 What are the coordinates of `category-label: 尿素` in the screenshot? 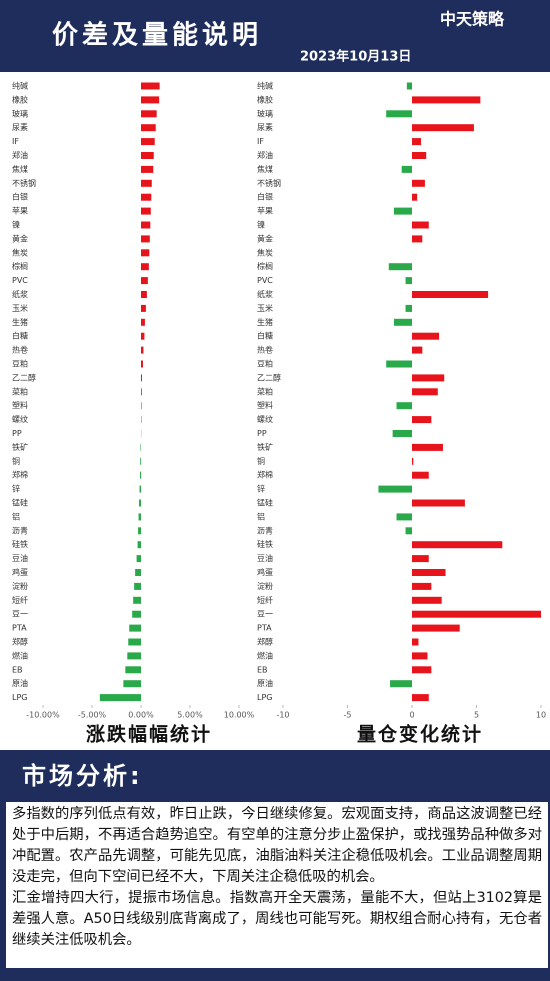 It's located at (20, 127).